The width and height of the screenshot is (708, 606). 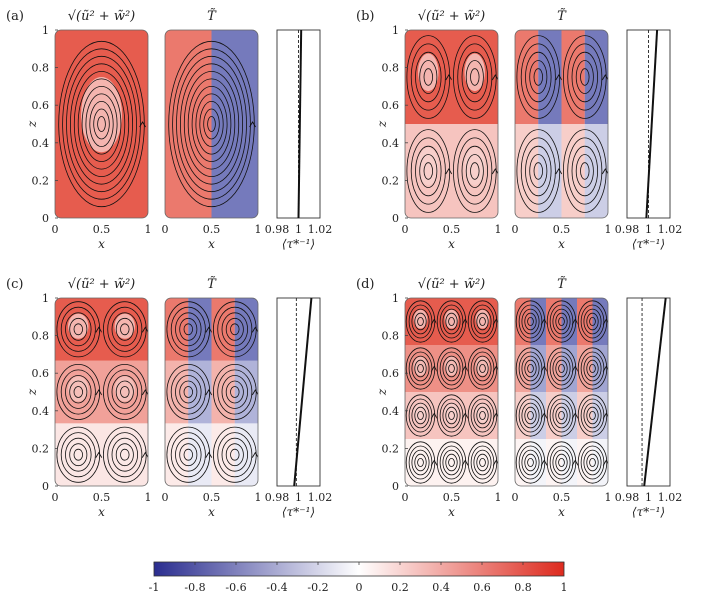 I want to click on d-temp-field, so click(x=561, y=392).